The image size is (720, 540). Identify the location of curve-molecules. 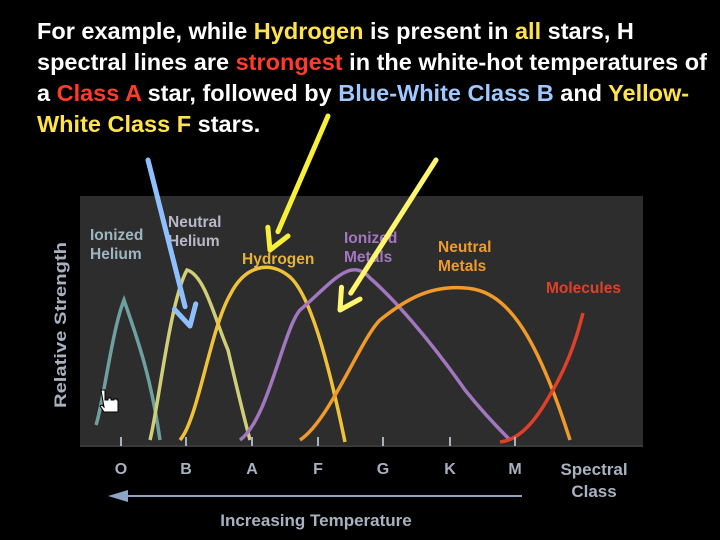
(542, 378).